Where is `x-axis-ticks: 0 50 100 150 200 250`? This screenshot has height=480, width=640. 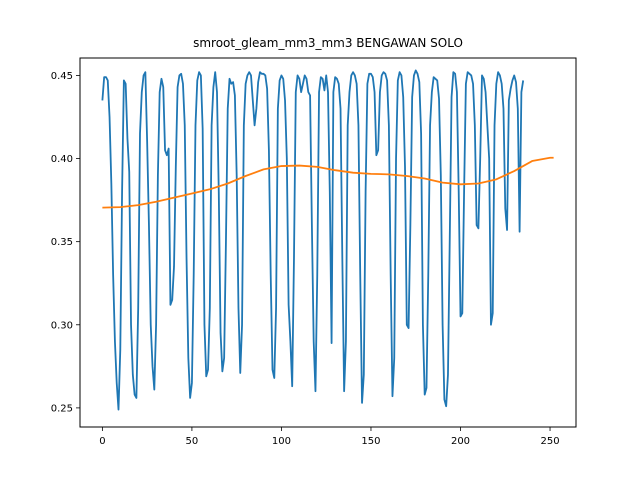
x-axis-ticks: 0 50 100 150 200 250 is located at coordinates (329, 437).